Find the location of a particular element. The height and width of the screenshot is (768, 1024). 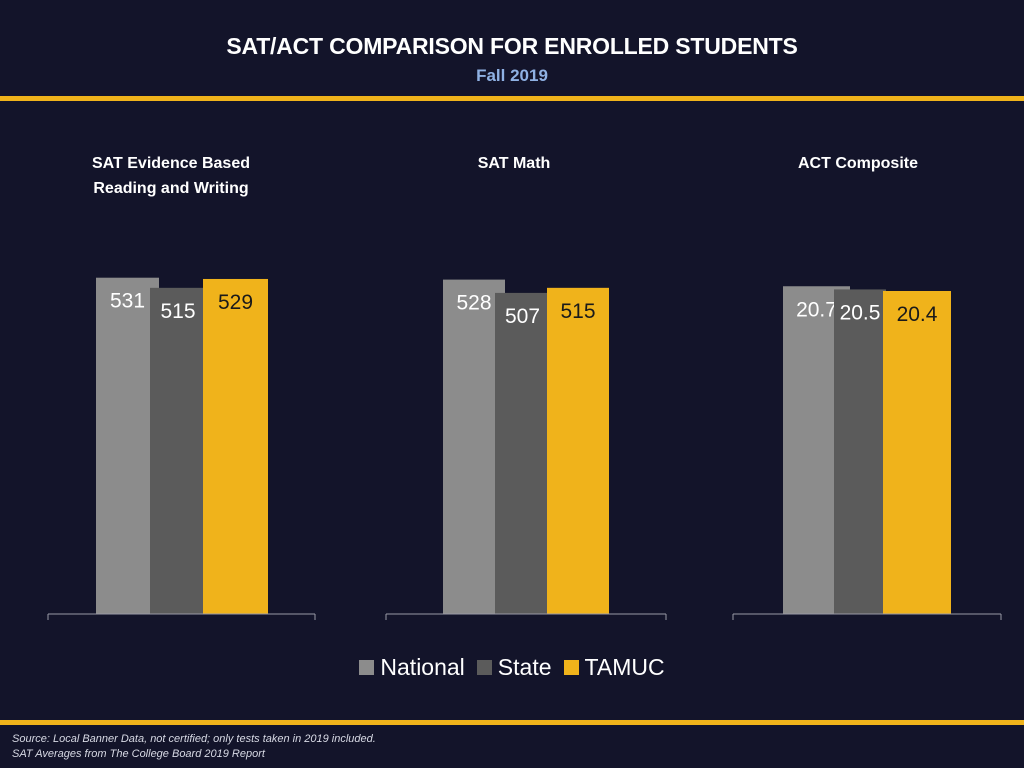

data-label-national: 20.7 is located at coordinates (816, 309).